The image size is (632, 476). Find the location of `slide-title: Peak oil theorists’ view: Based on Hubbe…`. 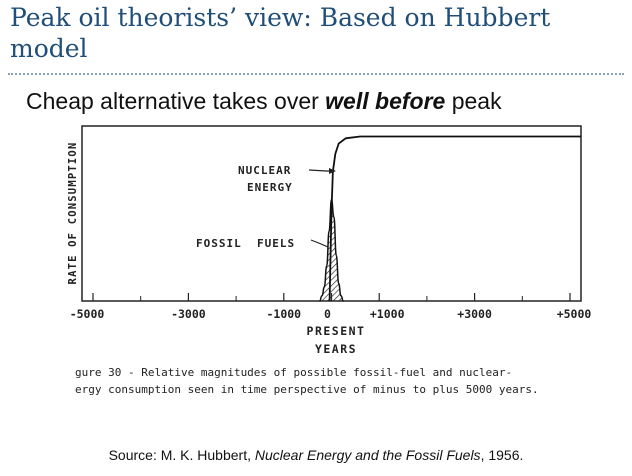

slide-title: Peak oil theorists’ view: Based on Hubbe… is located at coordinates (280, 33).